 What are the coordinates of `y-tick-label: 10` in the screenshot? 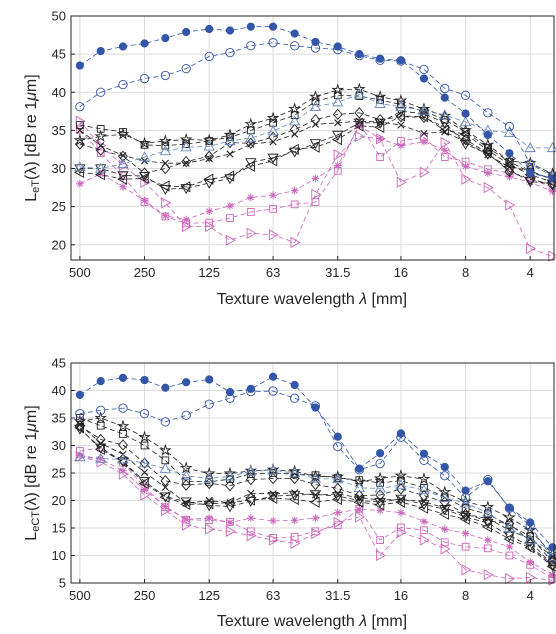 It's located at (59, 555).